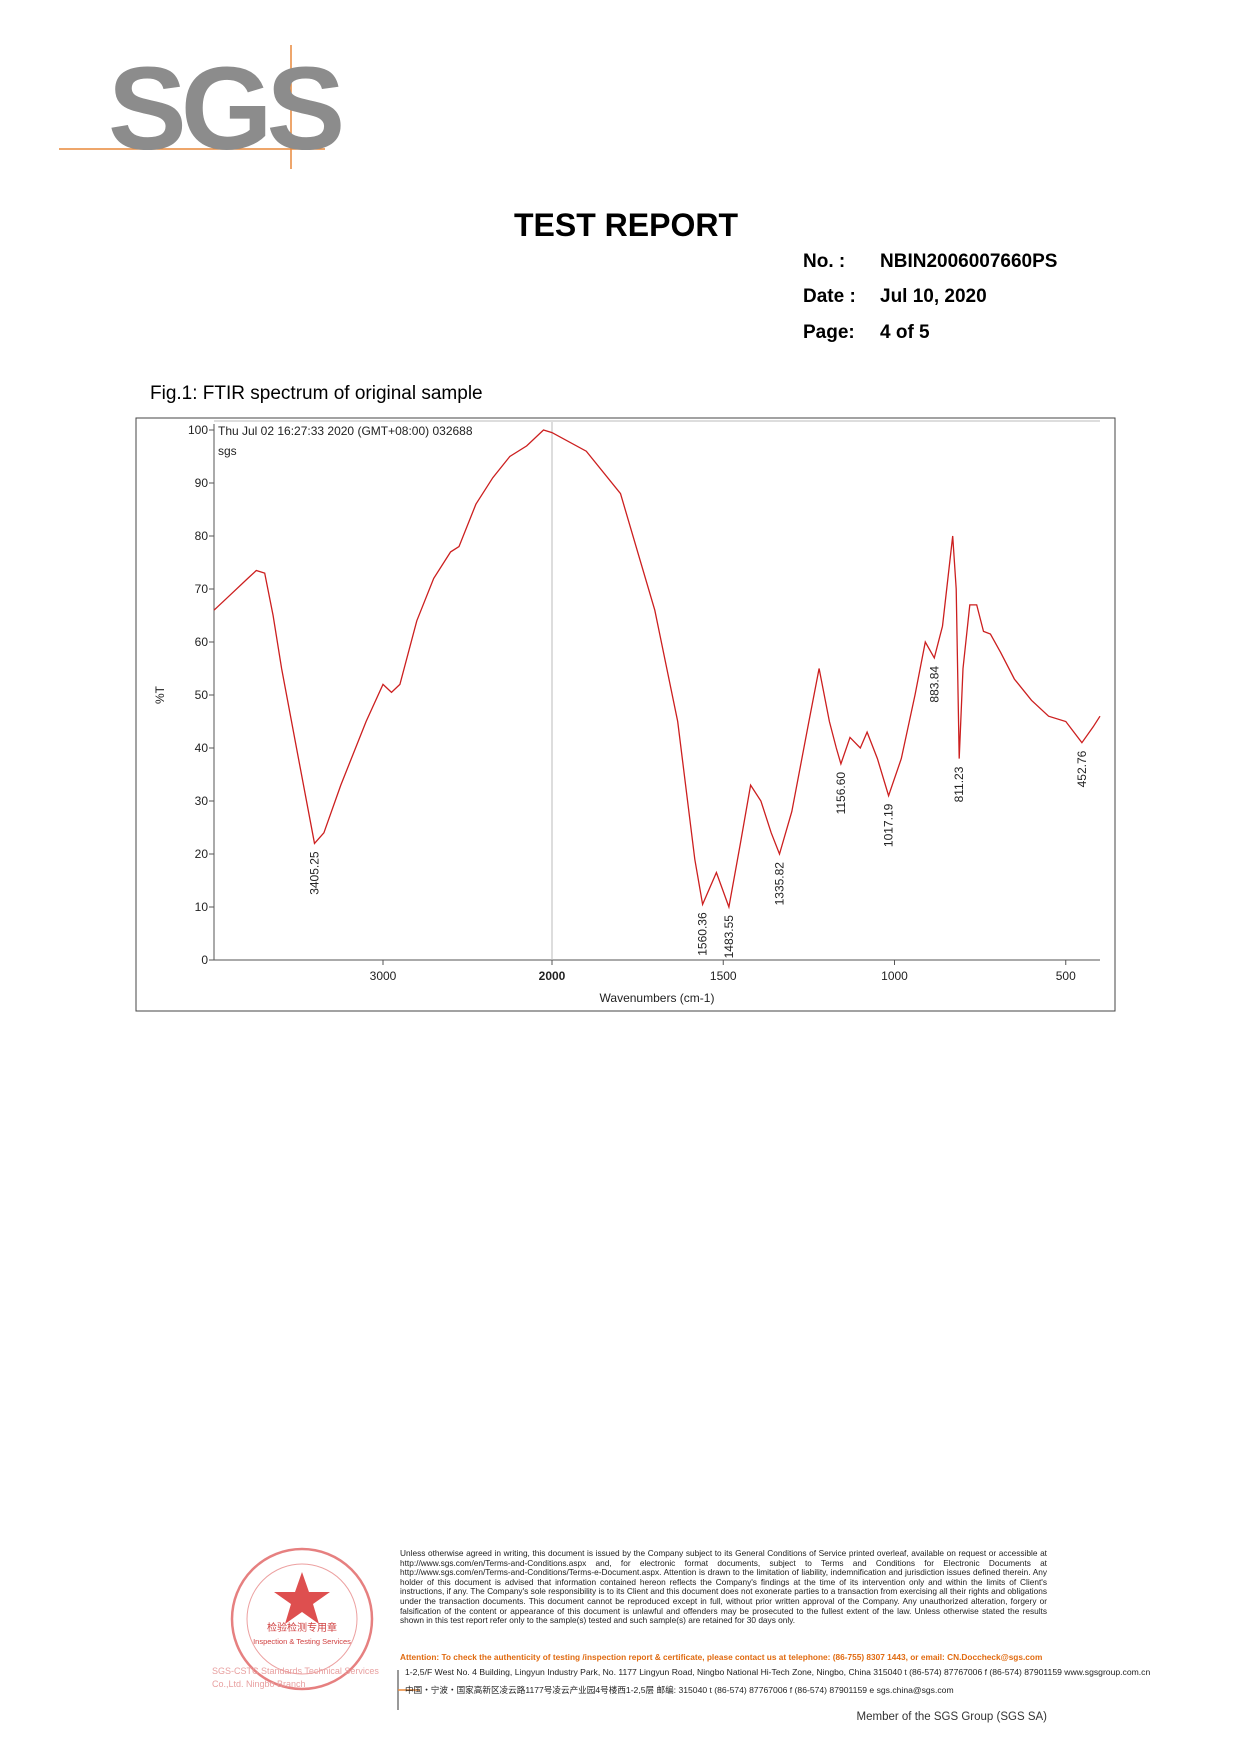 The image size is (1241, 1755). What do you see at coordinates (829, 332) in the screenshot?
I see `field-label: Page:` at bounding box center [829, 332].